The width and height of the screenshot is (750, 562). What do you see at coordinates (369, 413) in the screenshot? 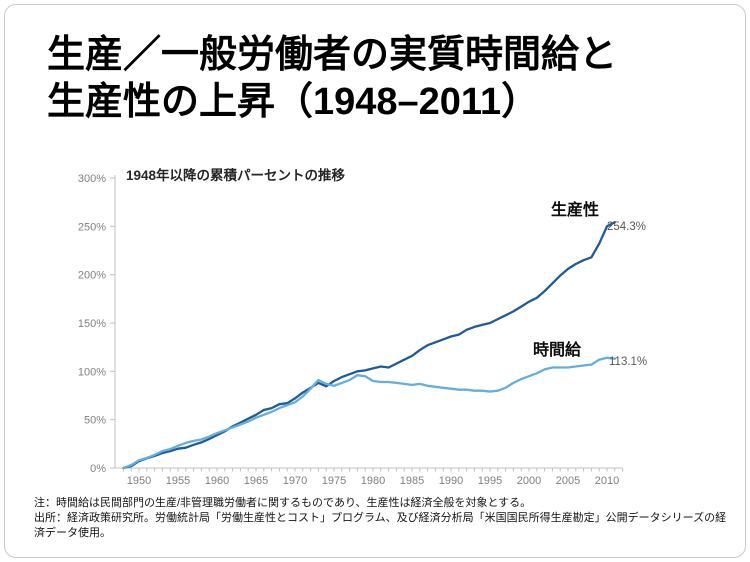
I see `hourly-wage-line` at bounding box center [369, 413].